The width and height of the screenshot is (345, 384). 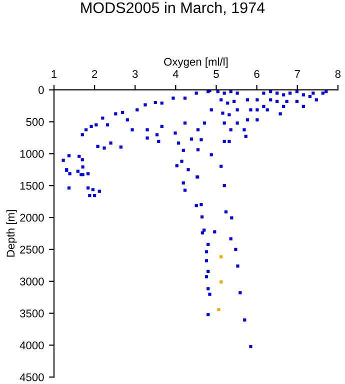 I want to click on x-tick-label: 3, so click(x=135, y=74).